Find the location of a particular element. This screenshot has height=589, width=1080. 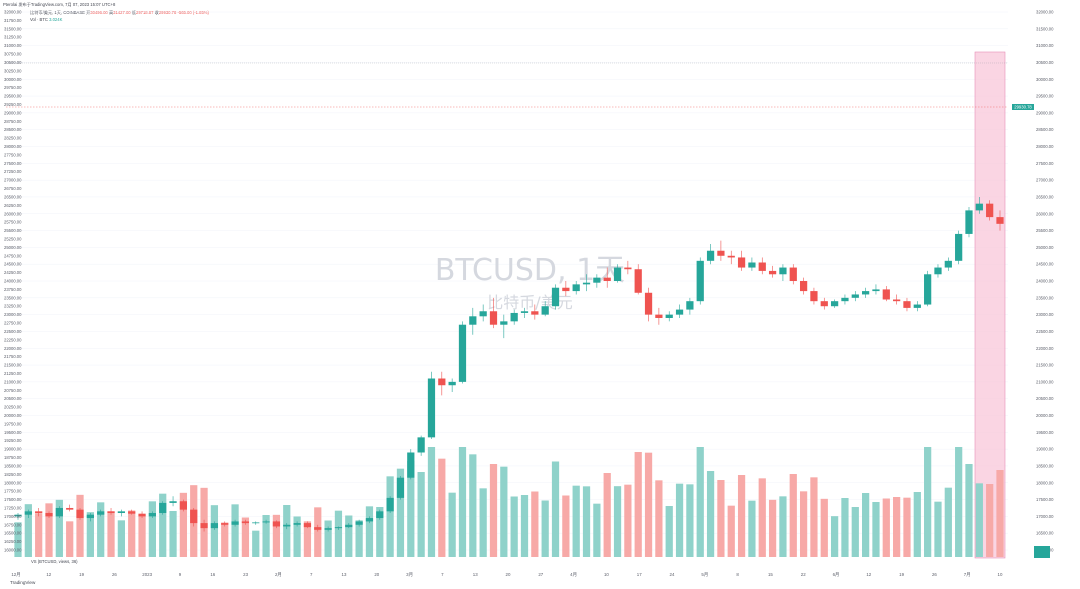

open-label: 开 is located at coordinates (88, 12).